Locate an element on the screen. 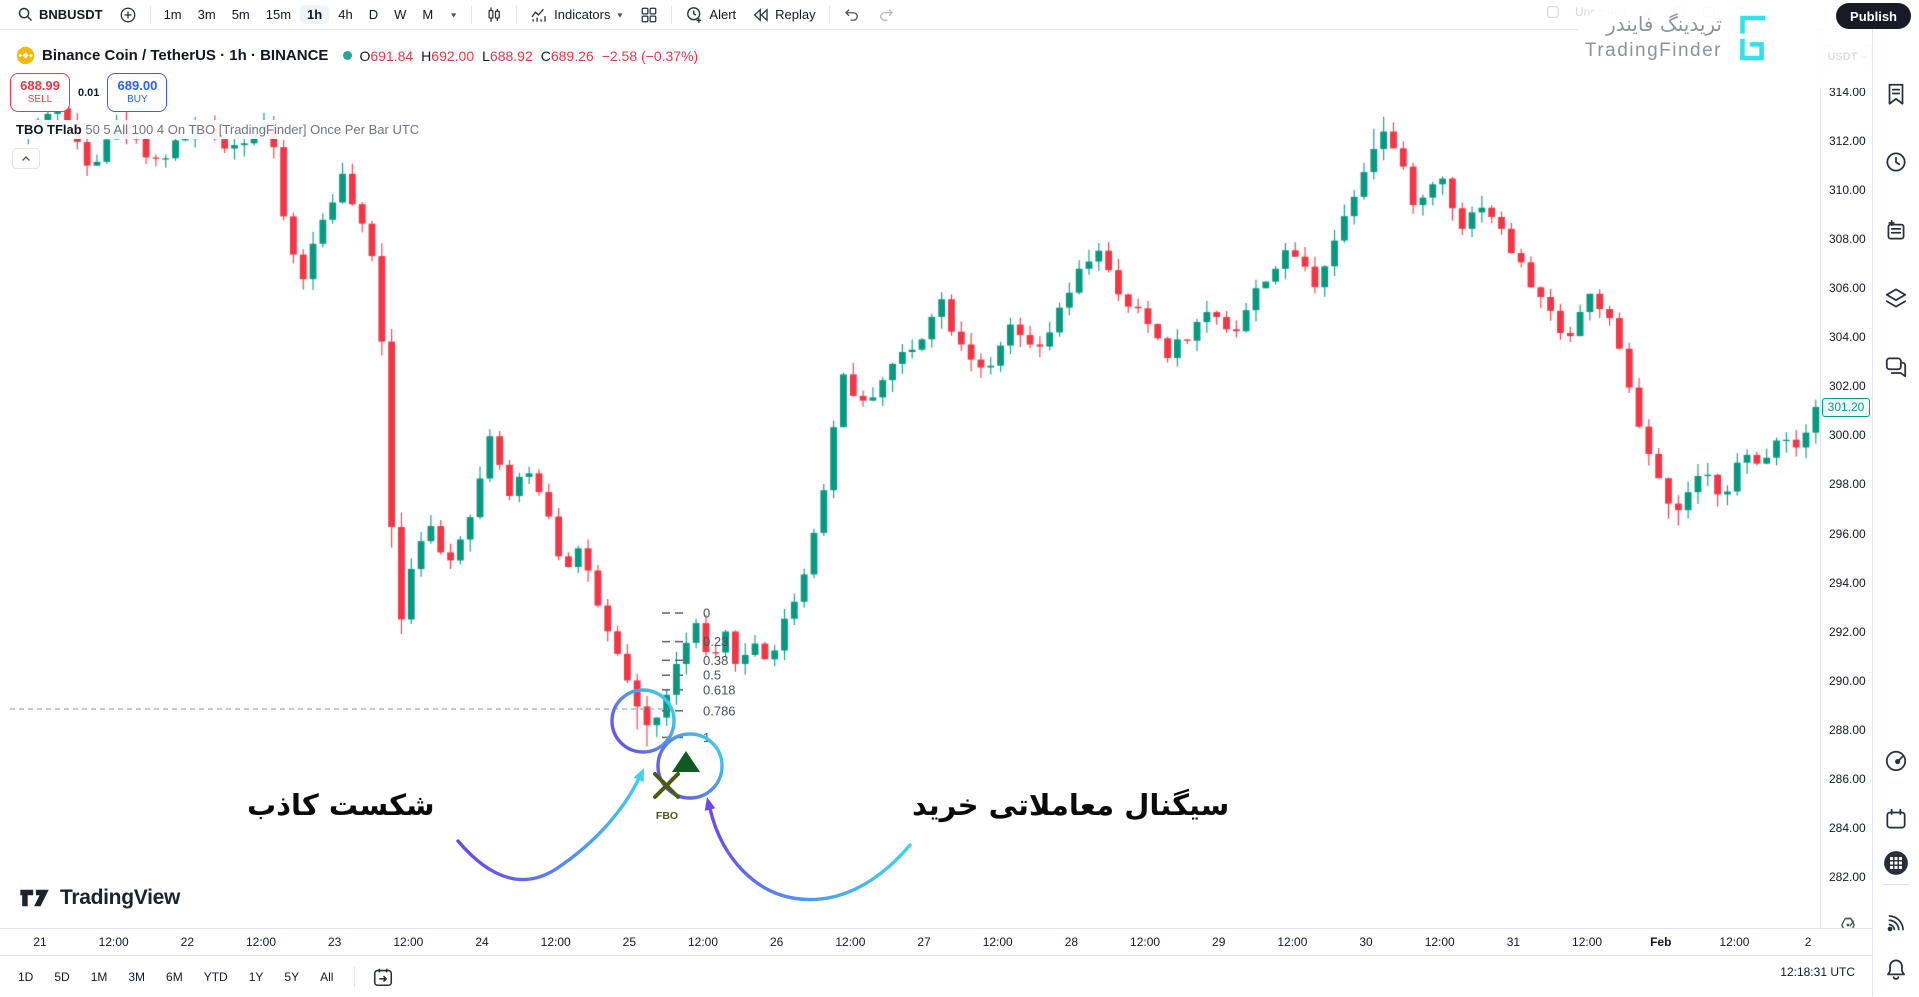  price-tick-label: 314.00 is located at coordinates (1847, 92).